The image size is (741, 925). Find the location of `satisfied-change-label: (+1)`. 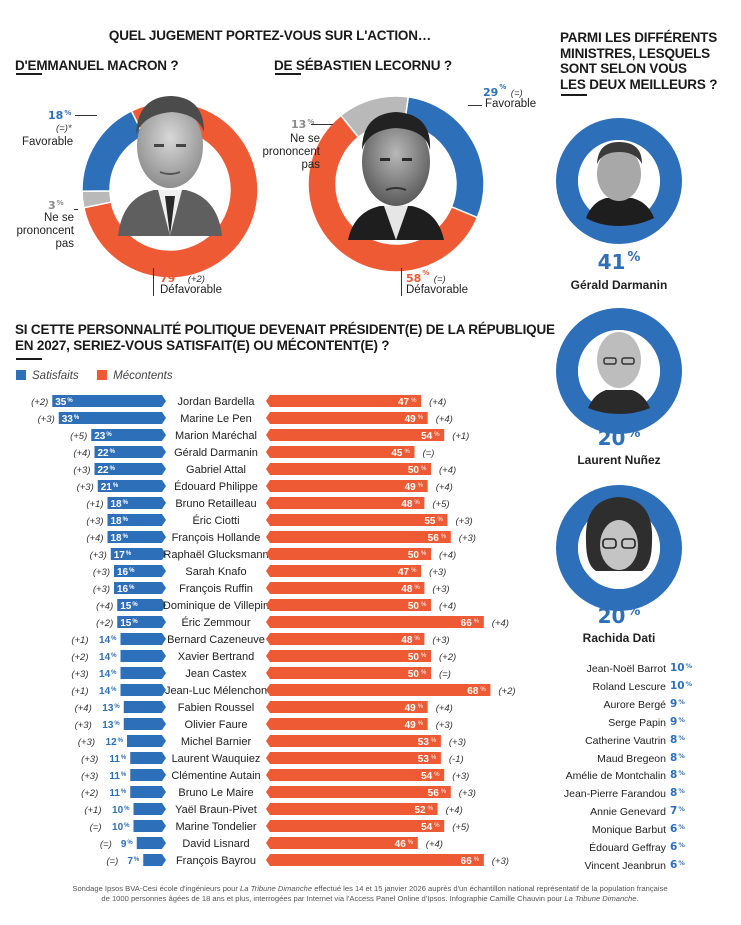

satisfied-change-label: (+1) is located at coordinates (94, 504).